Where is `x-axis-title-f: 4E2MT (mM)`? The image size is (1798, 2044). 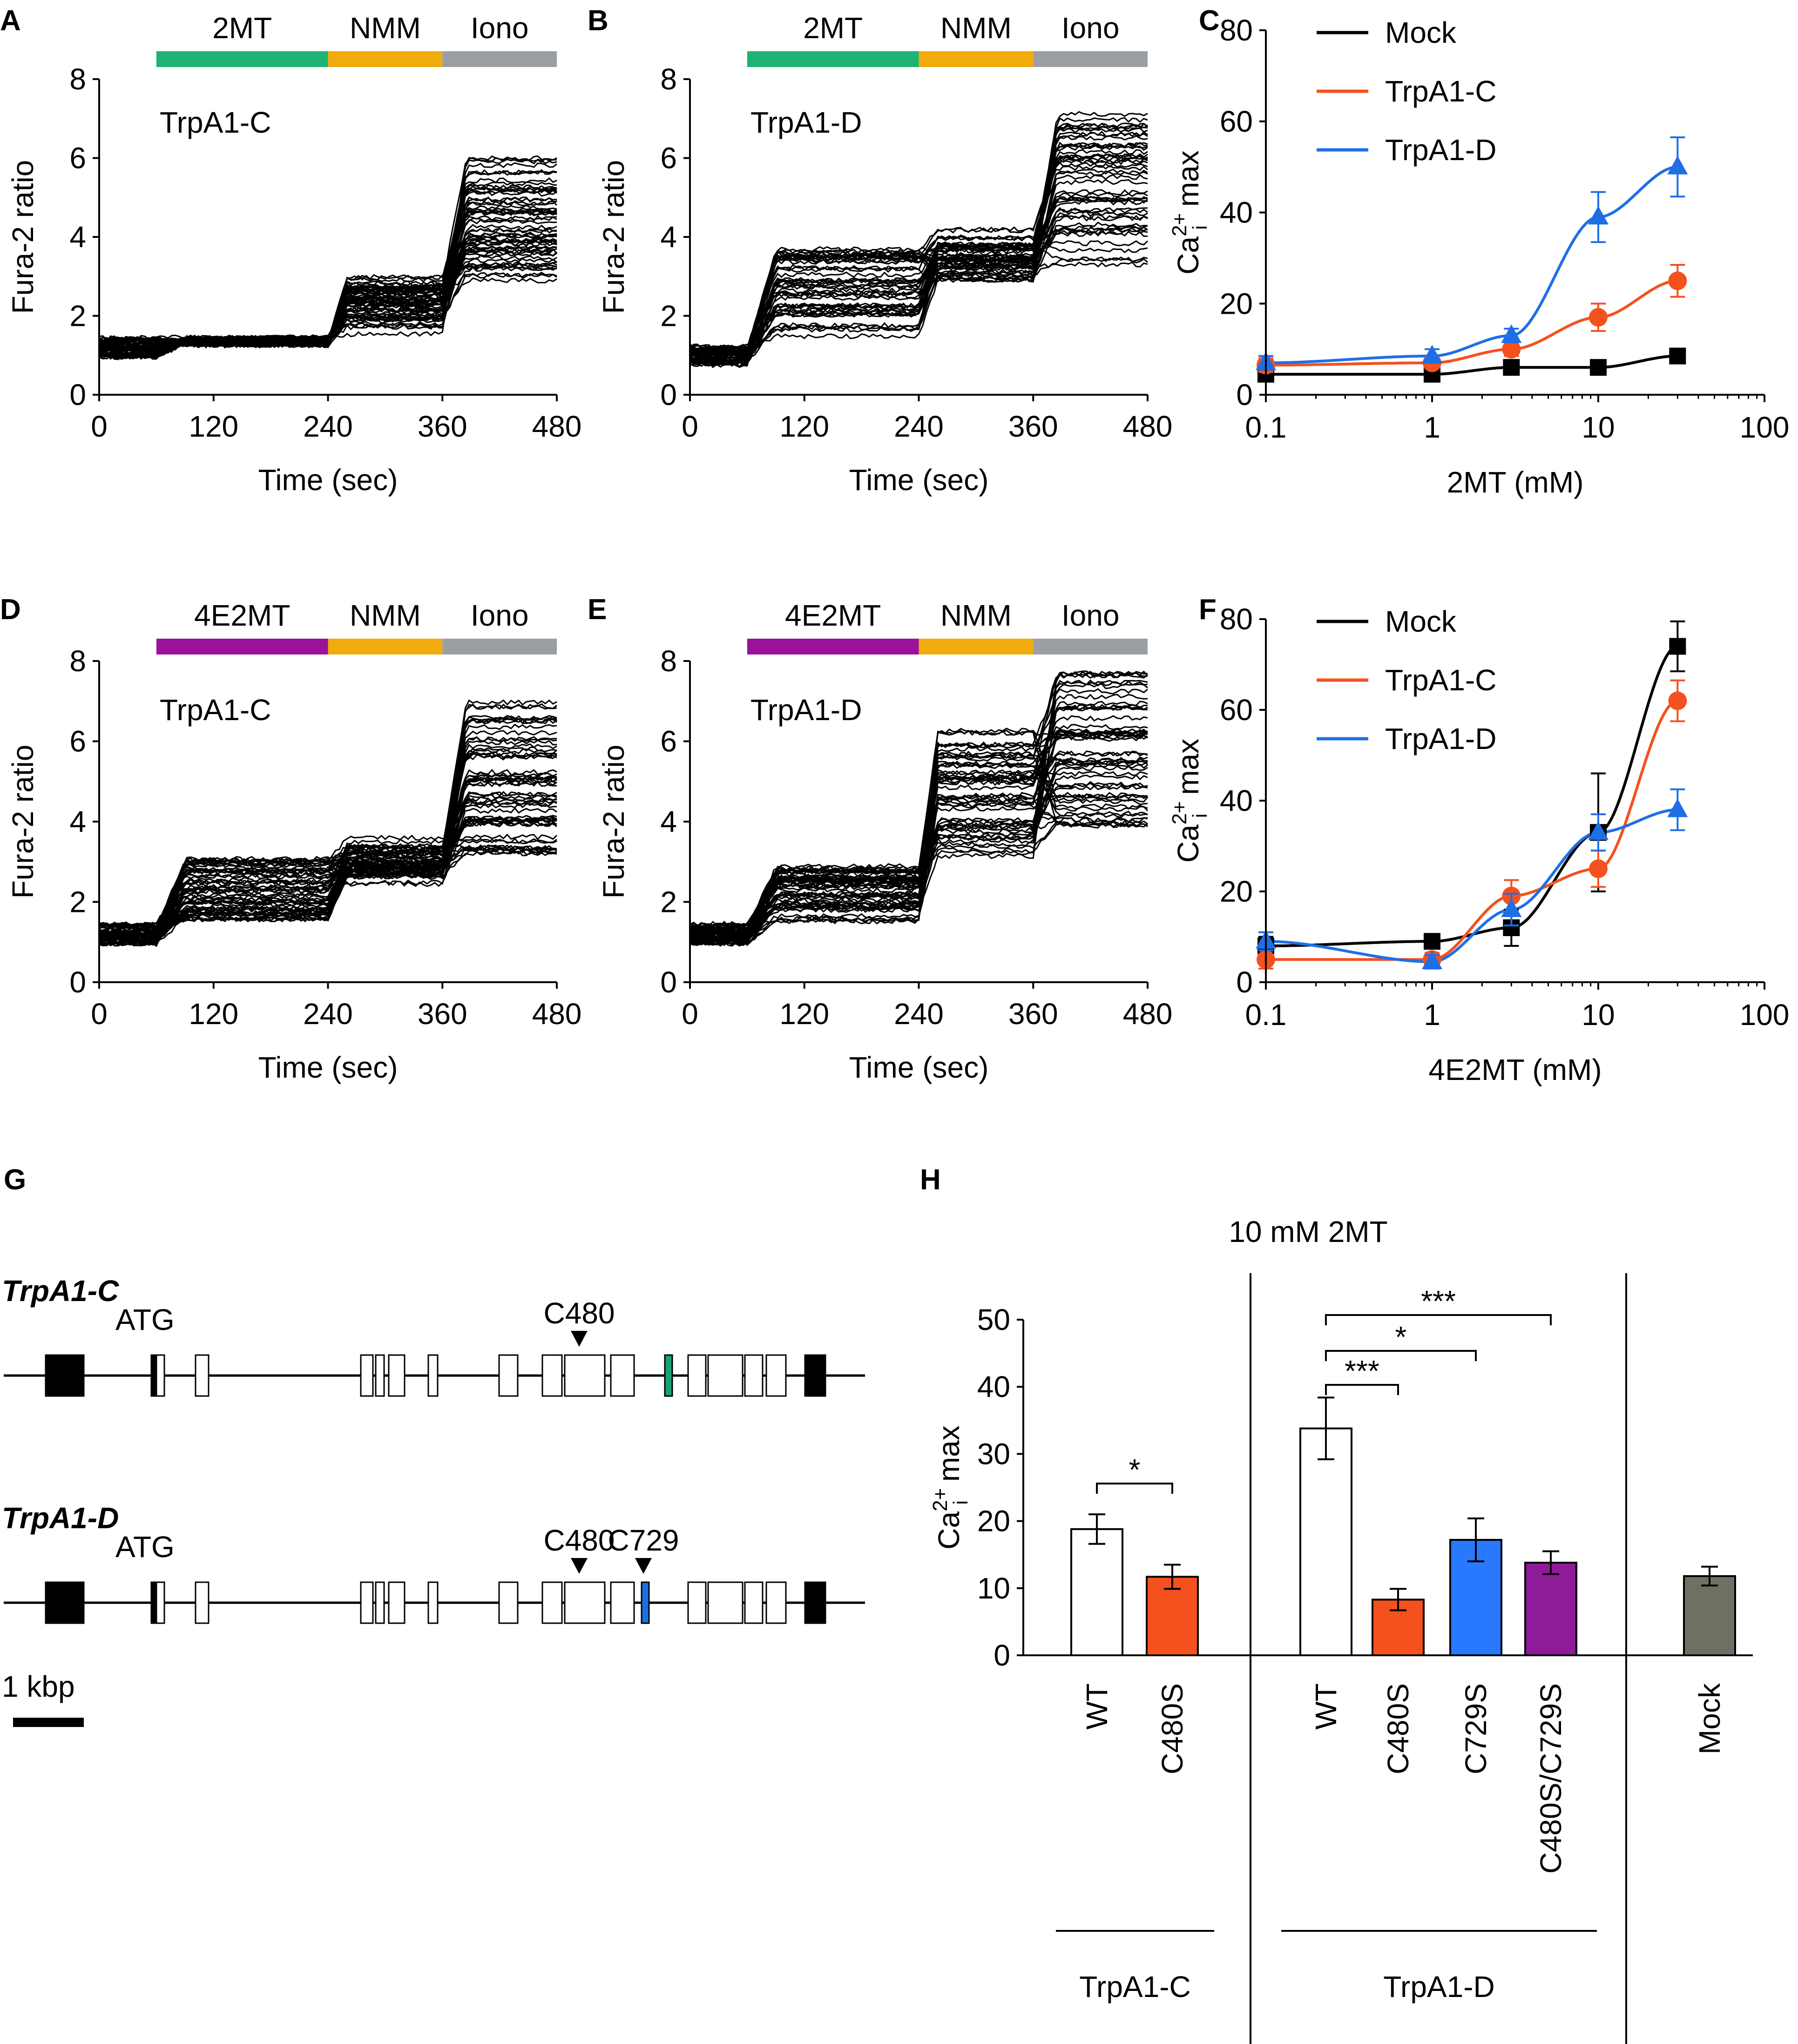
x-axis-title-f: 4E2MT (mM) is located at coordinates (1515, 1069).